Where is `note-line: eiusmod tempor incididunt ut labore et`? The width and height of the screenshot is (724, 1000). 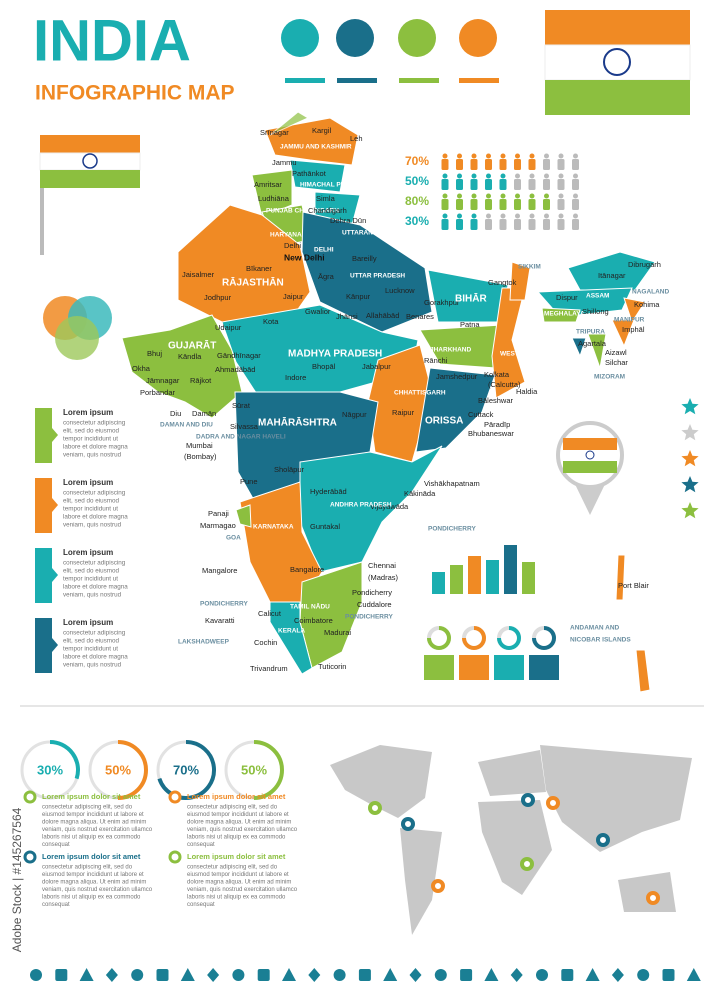
note-line: eiusmod tempor incididunt ut labore et is located at coordinates (93, 875).